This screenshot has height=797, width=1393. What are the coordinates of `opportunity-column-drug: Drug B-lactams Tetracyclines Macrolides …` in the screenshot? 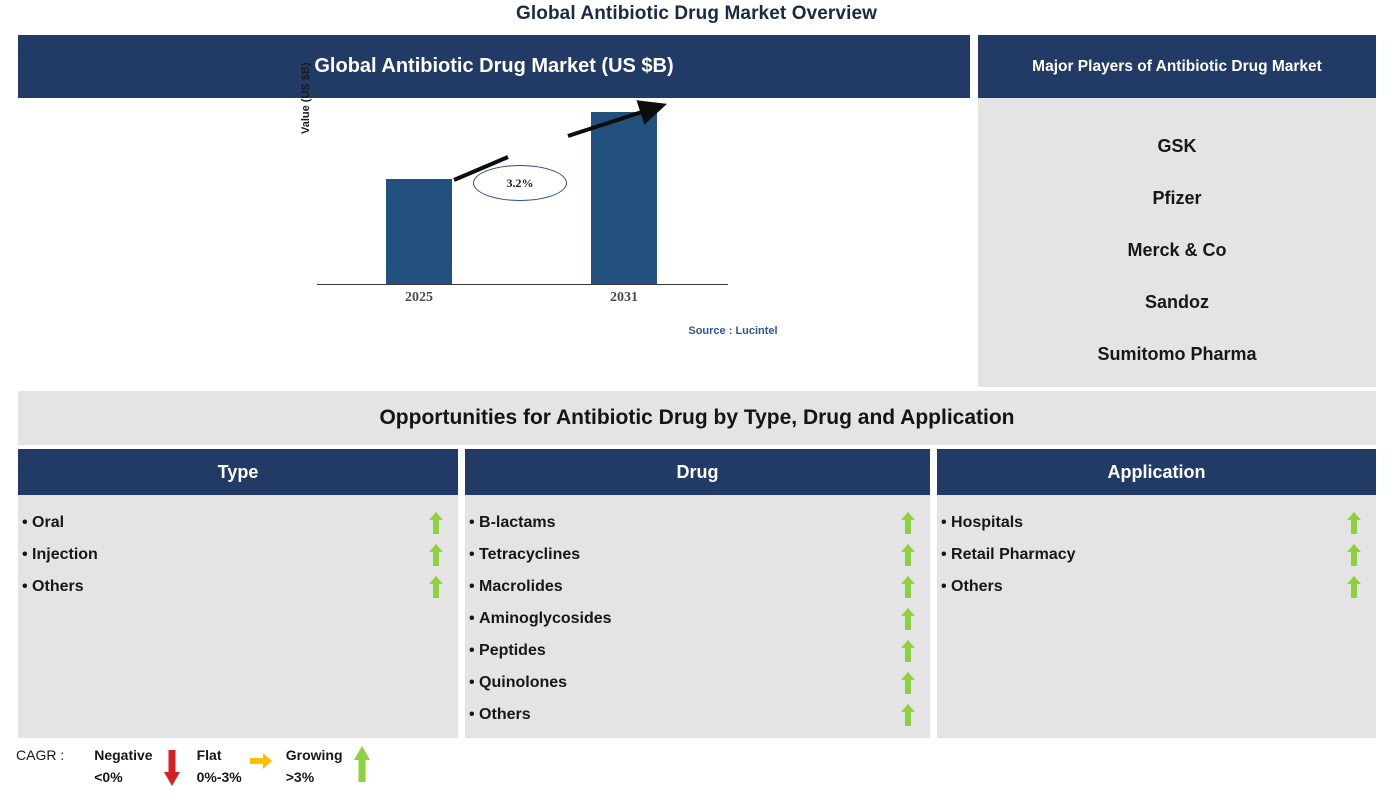 It's located at (697, 593).